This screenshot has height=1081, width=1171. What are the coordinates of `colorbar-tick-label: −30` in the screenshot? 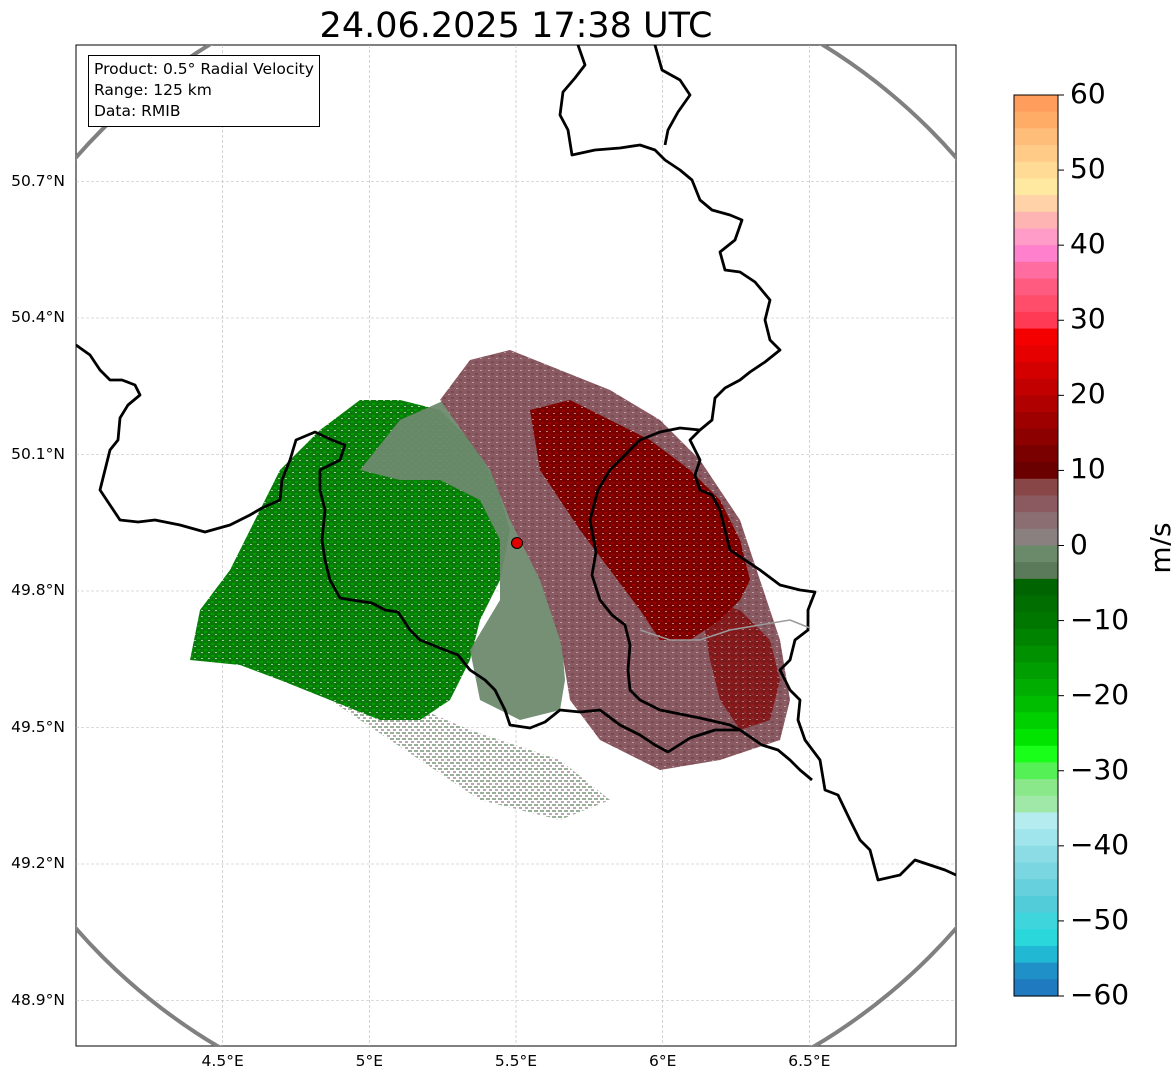 It's located at (1100, 769).